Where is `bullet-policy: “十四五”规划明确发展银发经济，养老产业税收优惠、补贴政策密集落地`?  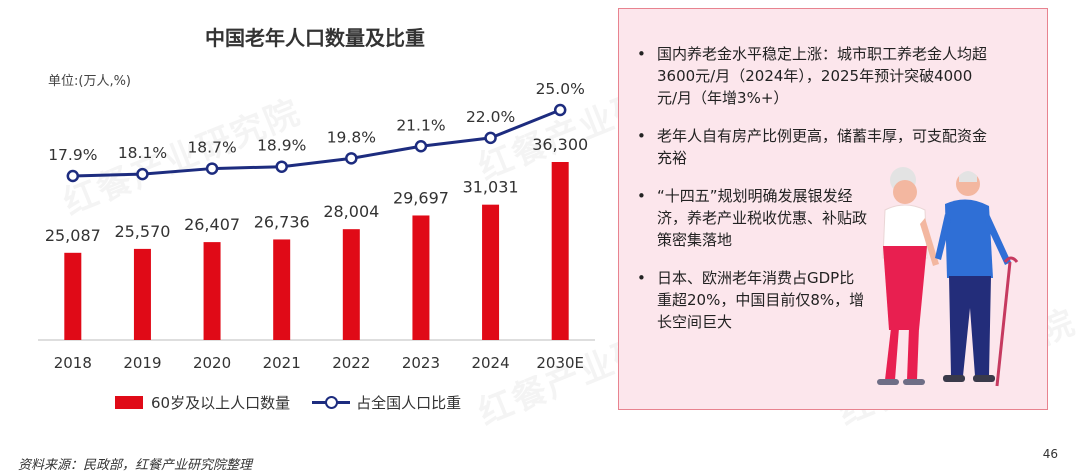 bullet-policy: “十四五”规划明确发展银发经济，养老产业税收优惠、补贴政策密集落地 is located at coordinates (751, 218).